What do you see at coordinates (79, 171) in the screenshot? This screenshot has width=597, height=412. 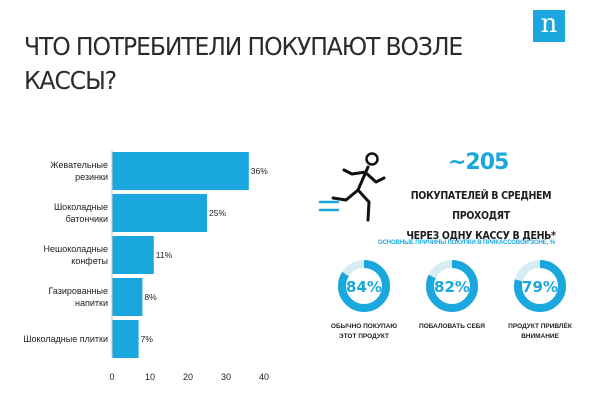 I see `category-label: Жевательные резинки` at bounding box center [79, 171].